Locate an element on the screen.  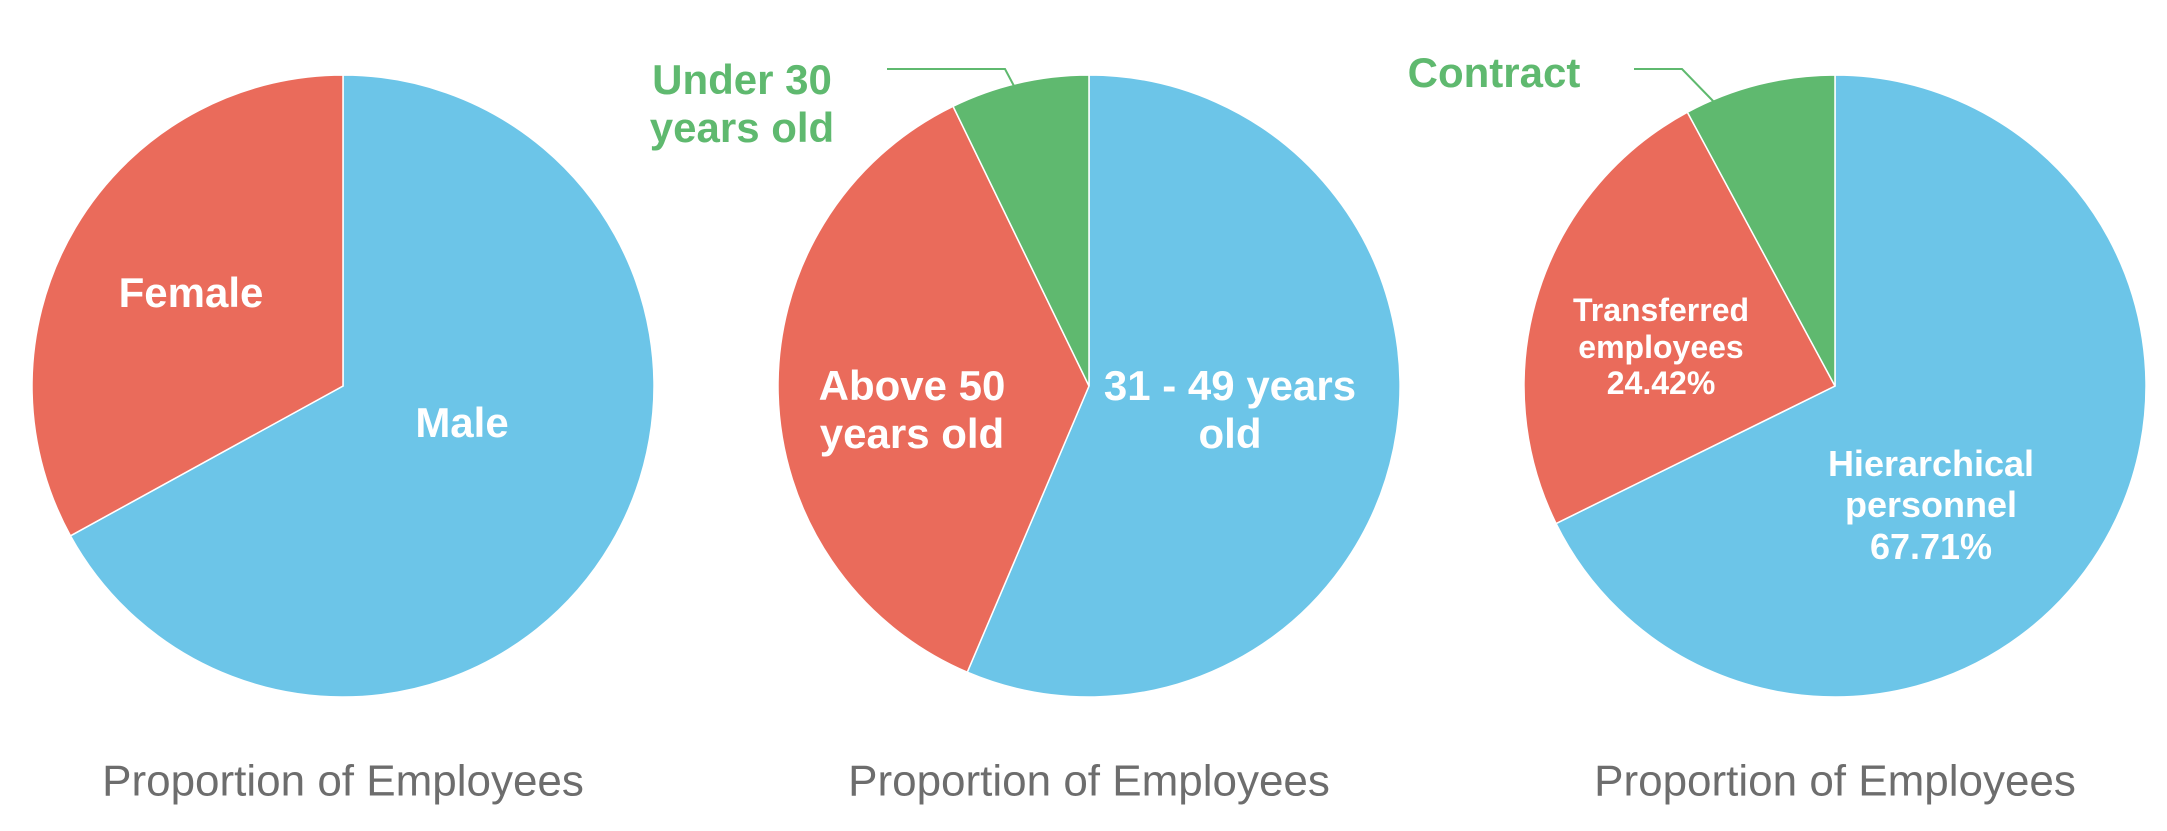
slice-label: Female is located at coordinates (191, 293).